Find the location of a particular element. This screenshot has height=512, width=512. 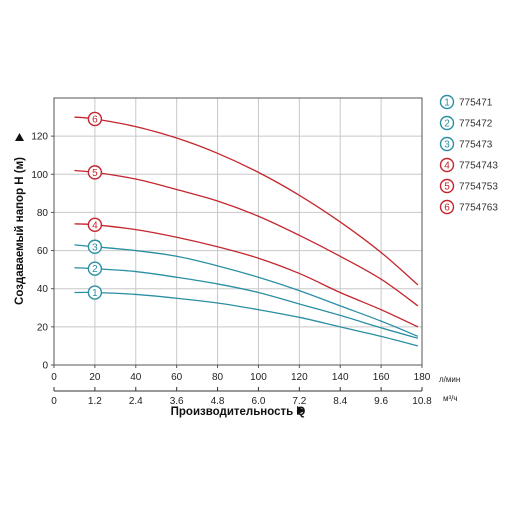

series-marker-label: 6 is located at coordinates (95, 119).